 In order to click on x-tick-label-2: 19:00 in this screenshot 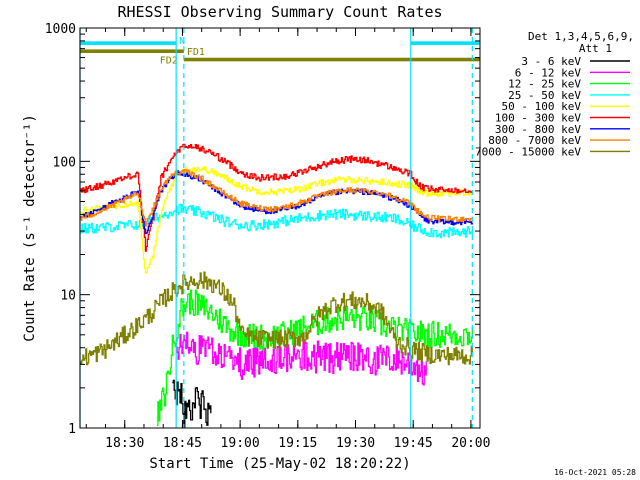, I will do `click(240, 443)`.